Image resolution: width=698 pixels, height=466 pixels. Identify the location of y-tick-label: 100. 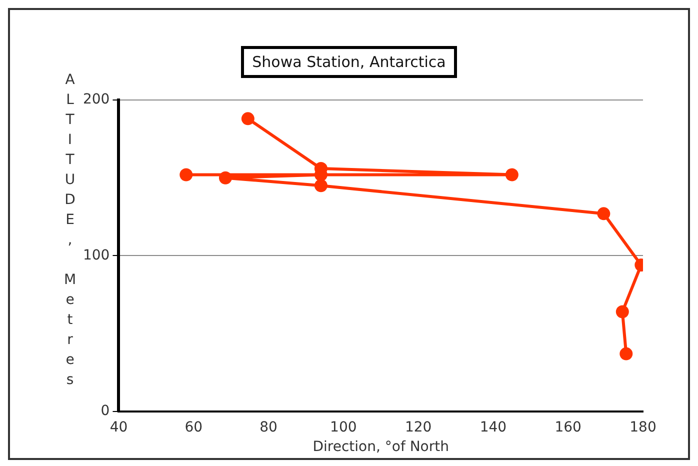
(96, 255).